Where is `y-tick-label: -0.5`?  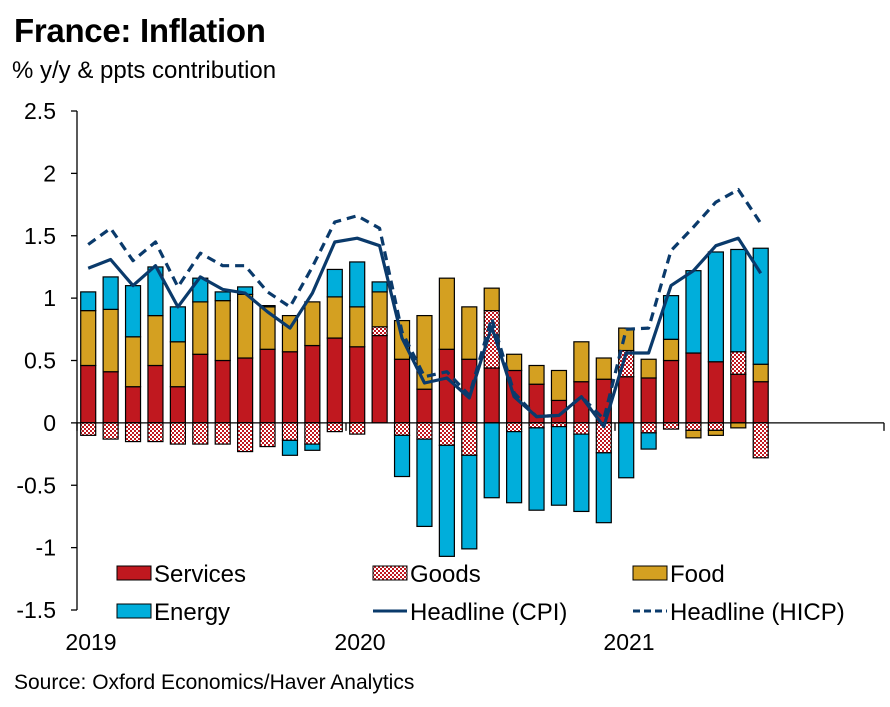 y-tick-label: -0.5 is located at coordinates (36, 485).